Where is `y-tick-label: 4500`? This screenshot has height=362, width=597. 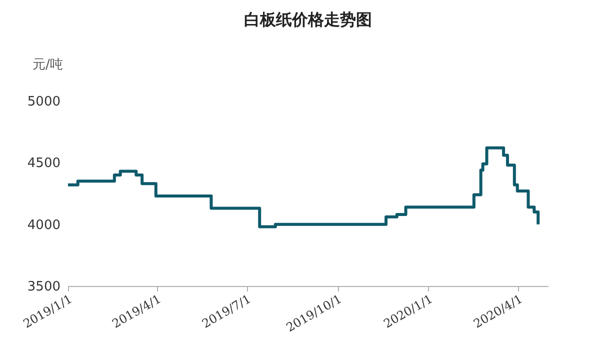 y-tick-label: 4500 is located at coordinates (43, 164).